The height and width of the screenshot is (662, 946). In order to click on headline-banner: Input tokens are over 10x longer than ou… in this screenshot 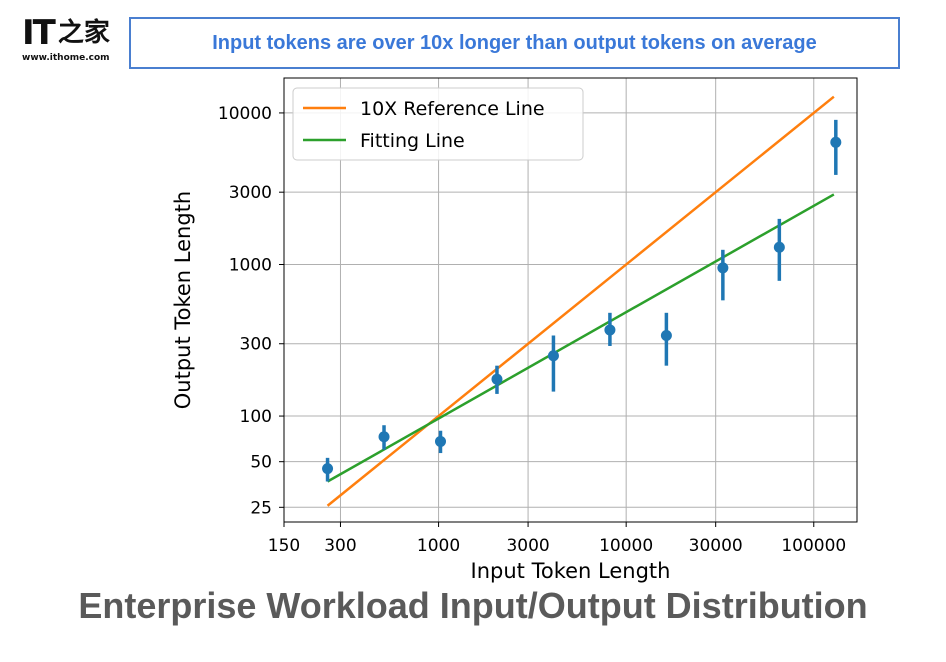, I will do `click(514, 43)`.